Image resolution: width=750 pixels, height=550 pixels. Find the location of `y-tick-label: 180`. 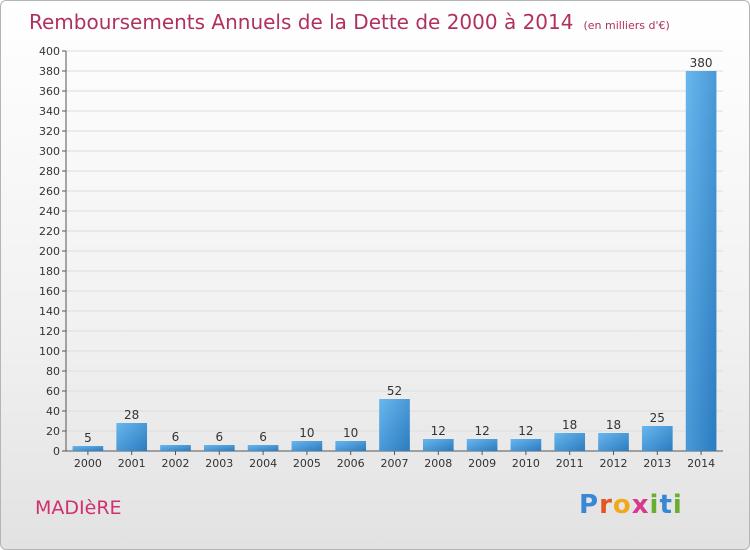

y-tick-label: 180 is located at coordinates (49, 271).